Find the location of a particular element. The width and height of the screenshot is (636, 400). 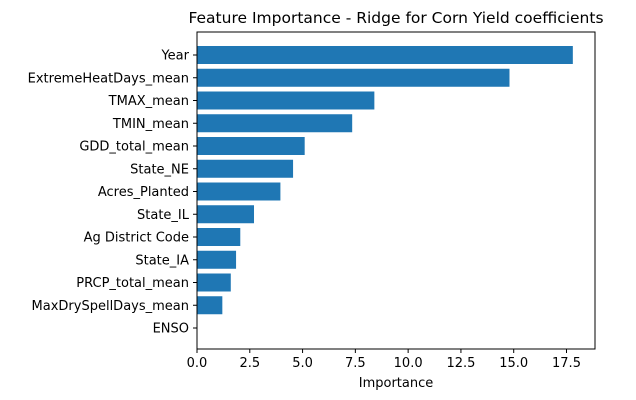

x-tick-label: 17.5 is located at coordinates (566, 363).